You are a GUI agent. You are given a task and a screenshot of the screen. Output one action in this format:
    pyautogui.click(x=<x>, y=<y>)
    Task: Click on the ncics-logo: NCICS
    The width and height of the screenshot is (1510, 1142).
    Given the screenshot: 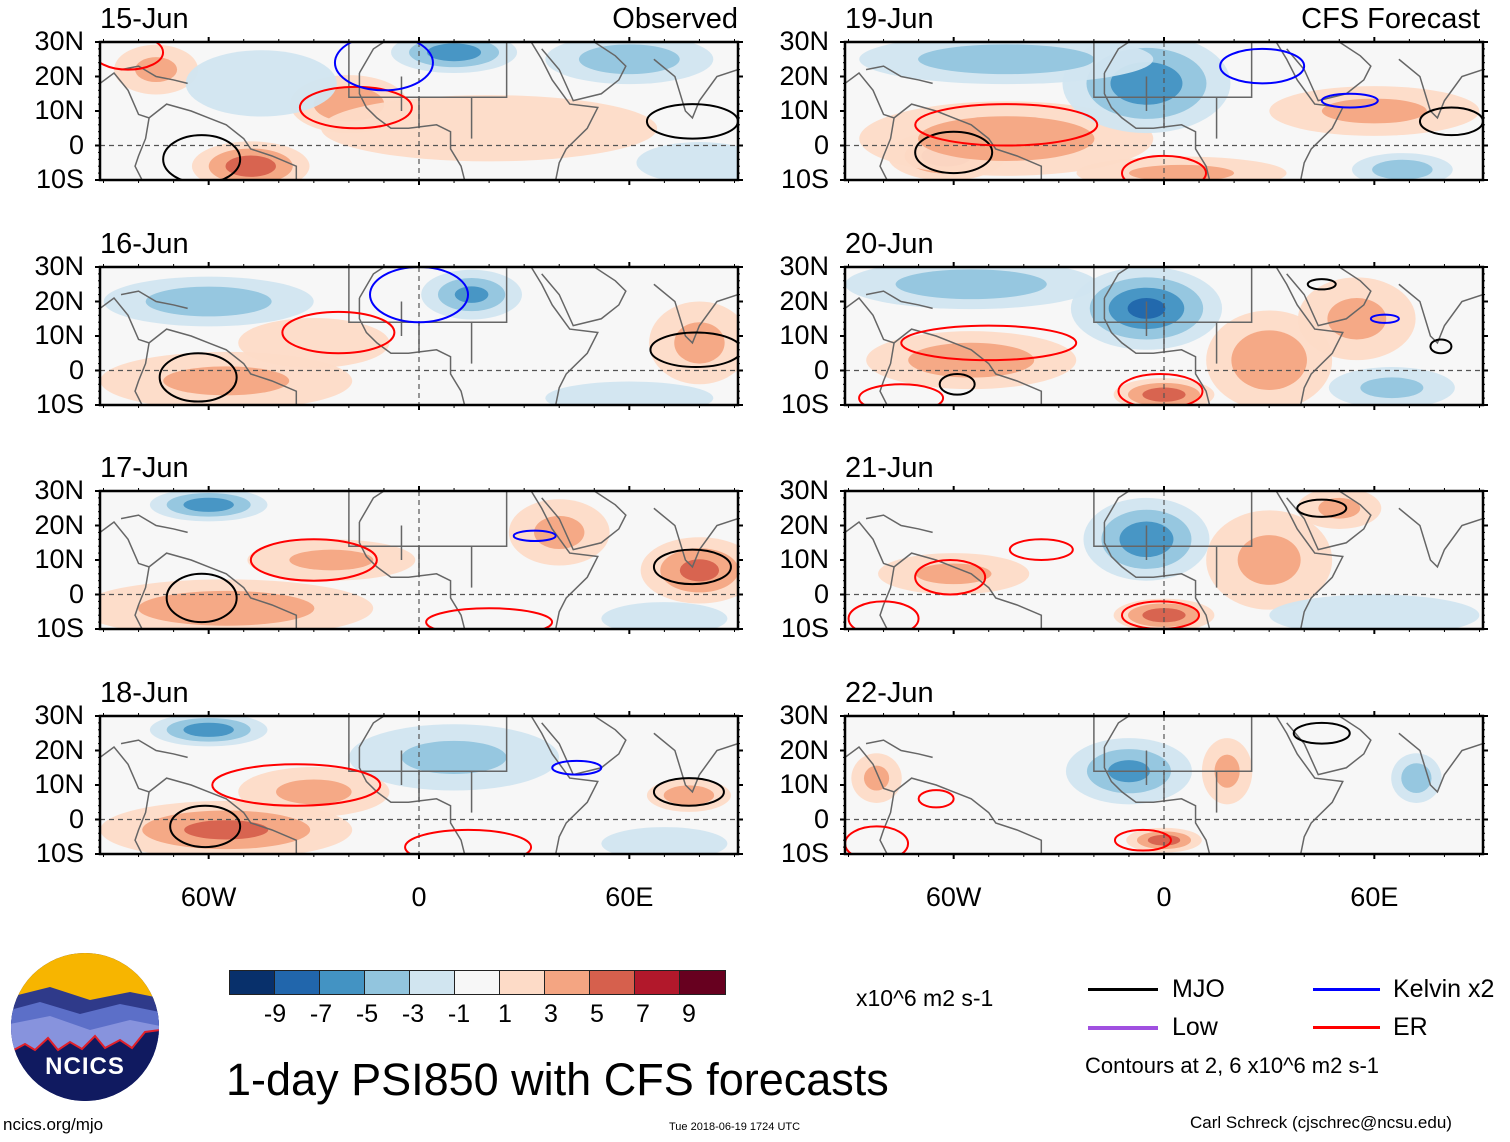 What is the action you would take?
    pyautogui.click(x=85, y=1027)
    